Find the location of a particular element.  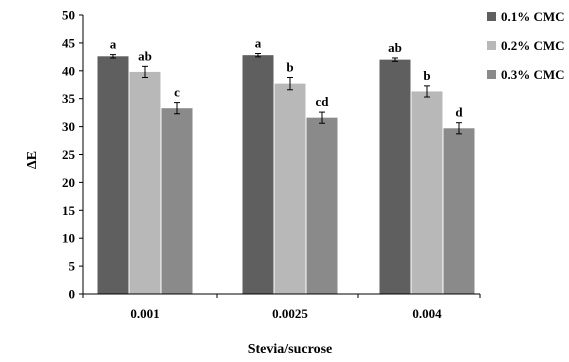

legend-item: 0.2% CMC is located at coordinates (526, 45).